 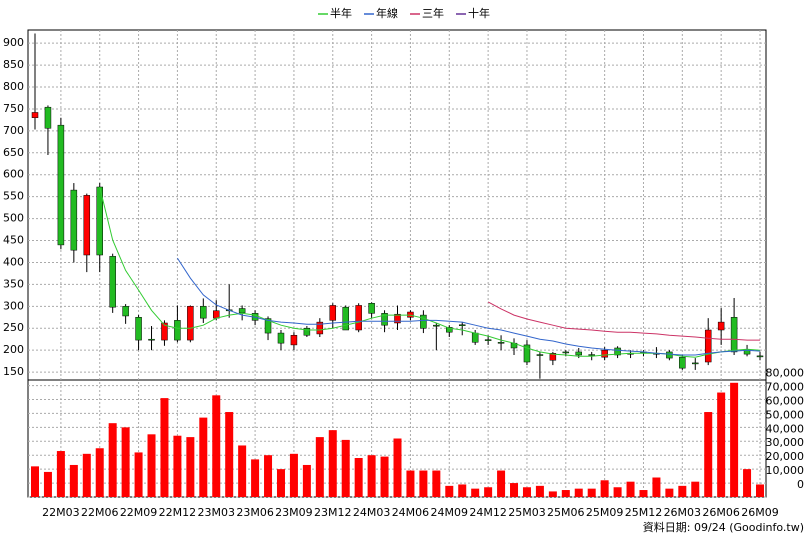 I want to click on x-tick-label: 23M03, so click(x=217, y=512).